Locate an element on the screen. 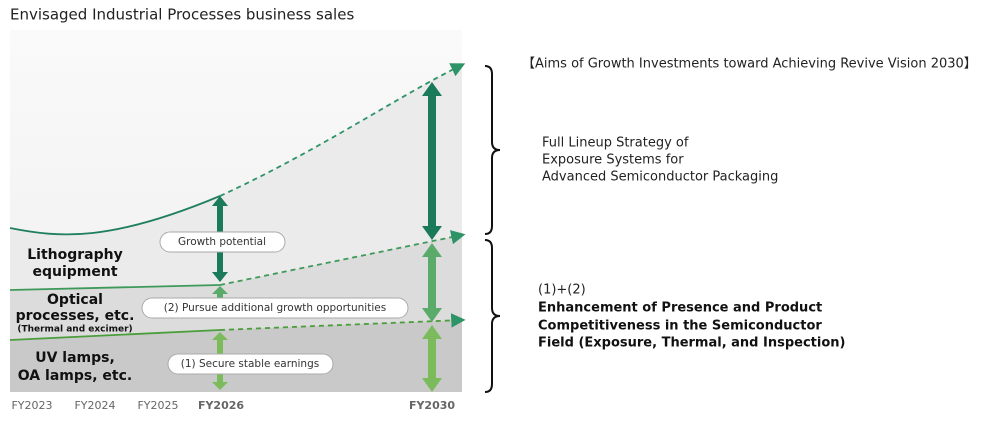 The width and height of the screenshot is (1000, 425). segment-label: equipment is located at coordinates (74, 272).